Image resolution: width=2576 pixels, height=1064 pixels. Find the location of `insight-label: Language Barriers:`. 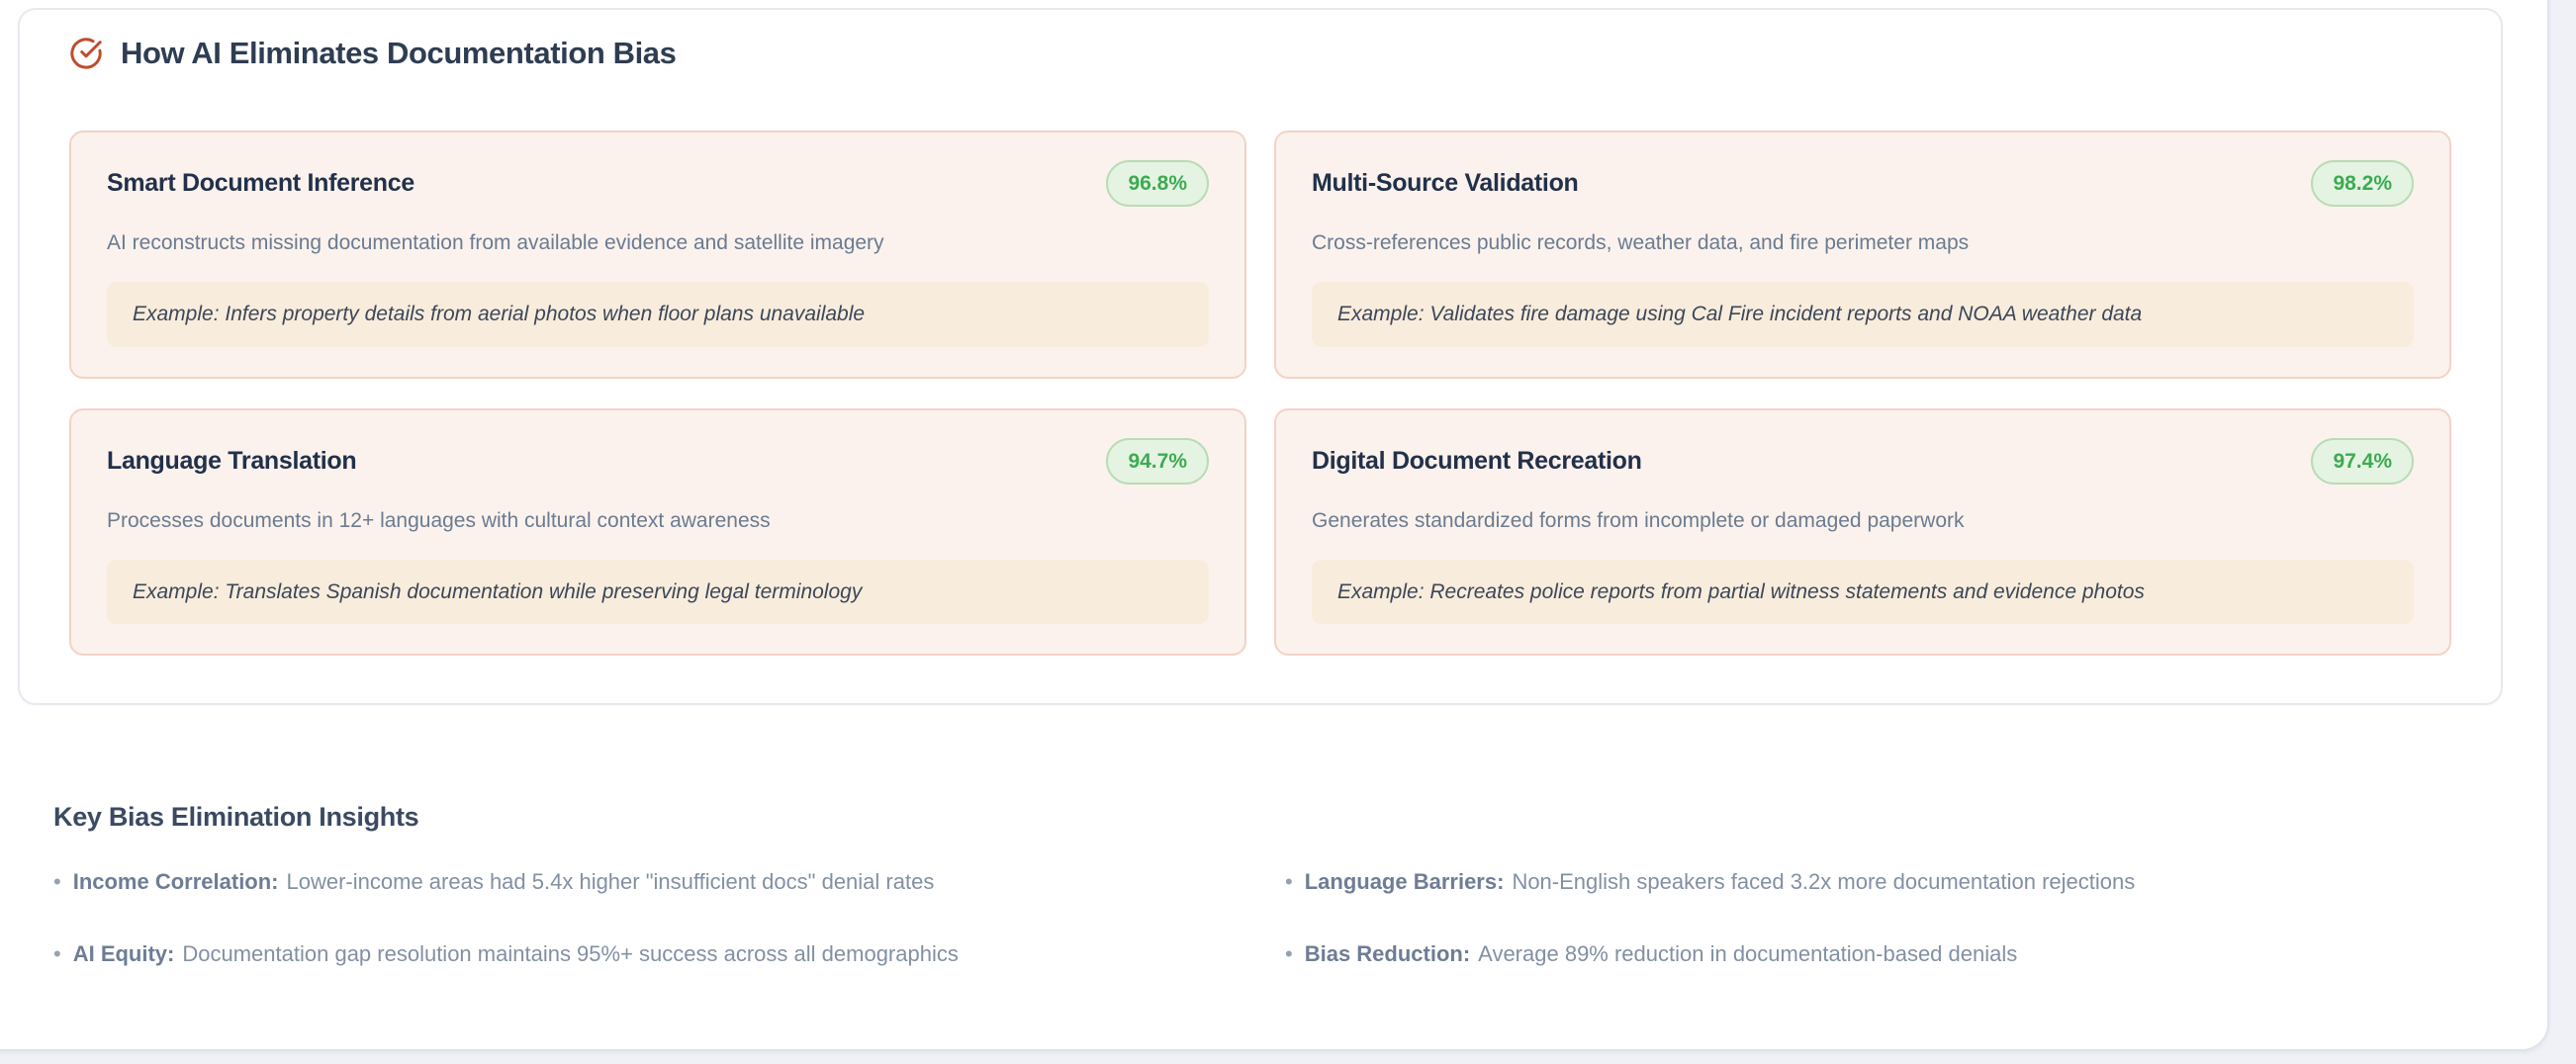

insight-label: Language Barriers: is located at coordinates (1405, 881).